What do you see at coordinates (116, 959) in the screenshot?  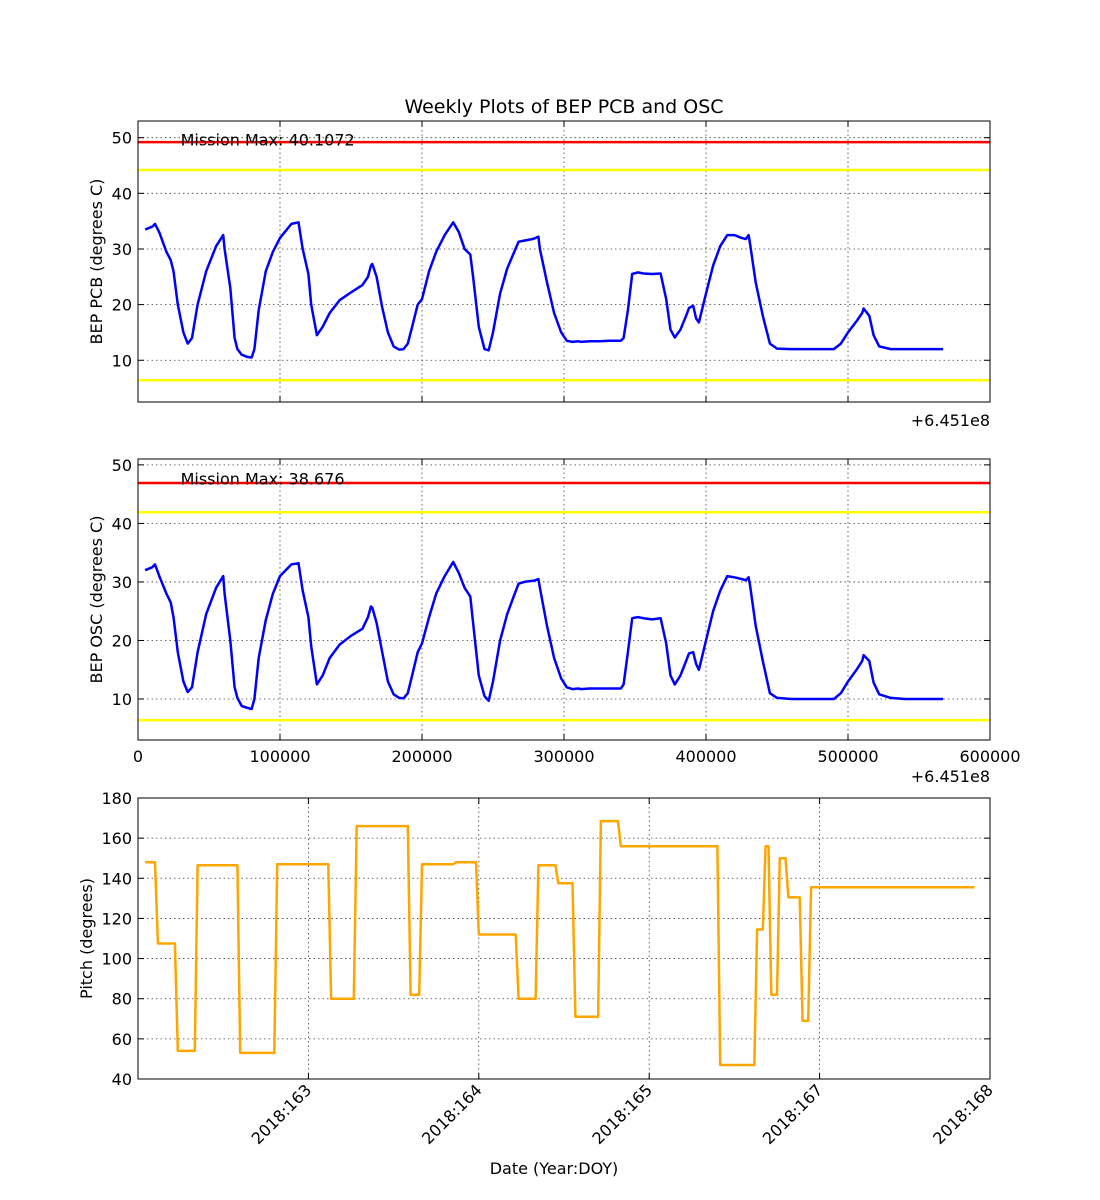 I see `y-tick-label: 100` at bounding box center [116, 959].